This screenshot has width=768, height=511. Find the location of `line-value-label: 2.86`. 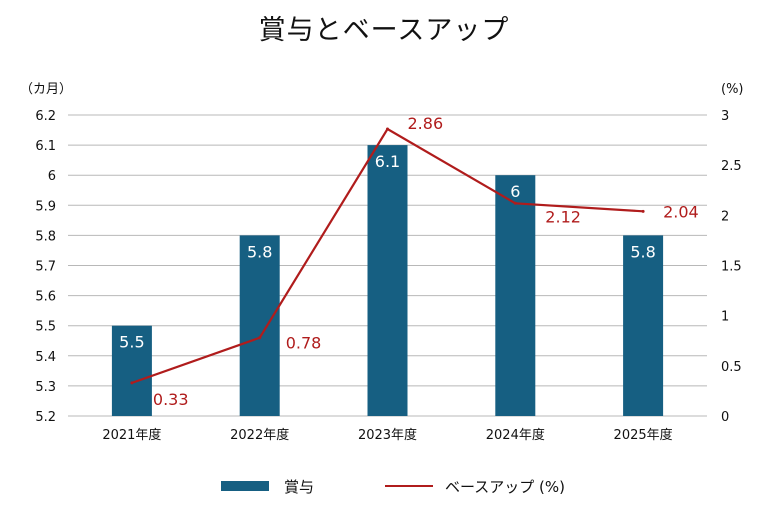

line-value-label: 2.86 is located at coordinates (426, 123).